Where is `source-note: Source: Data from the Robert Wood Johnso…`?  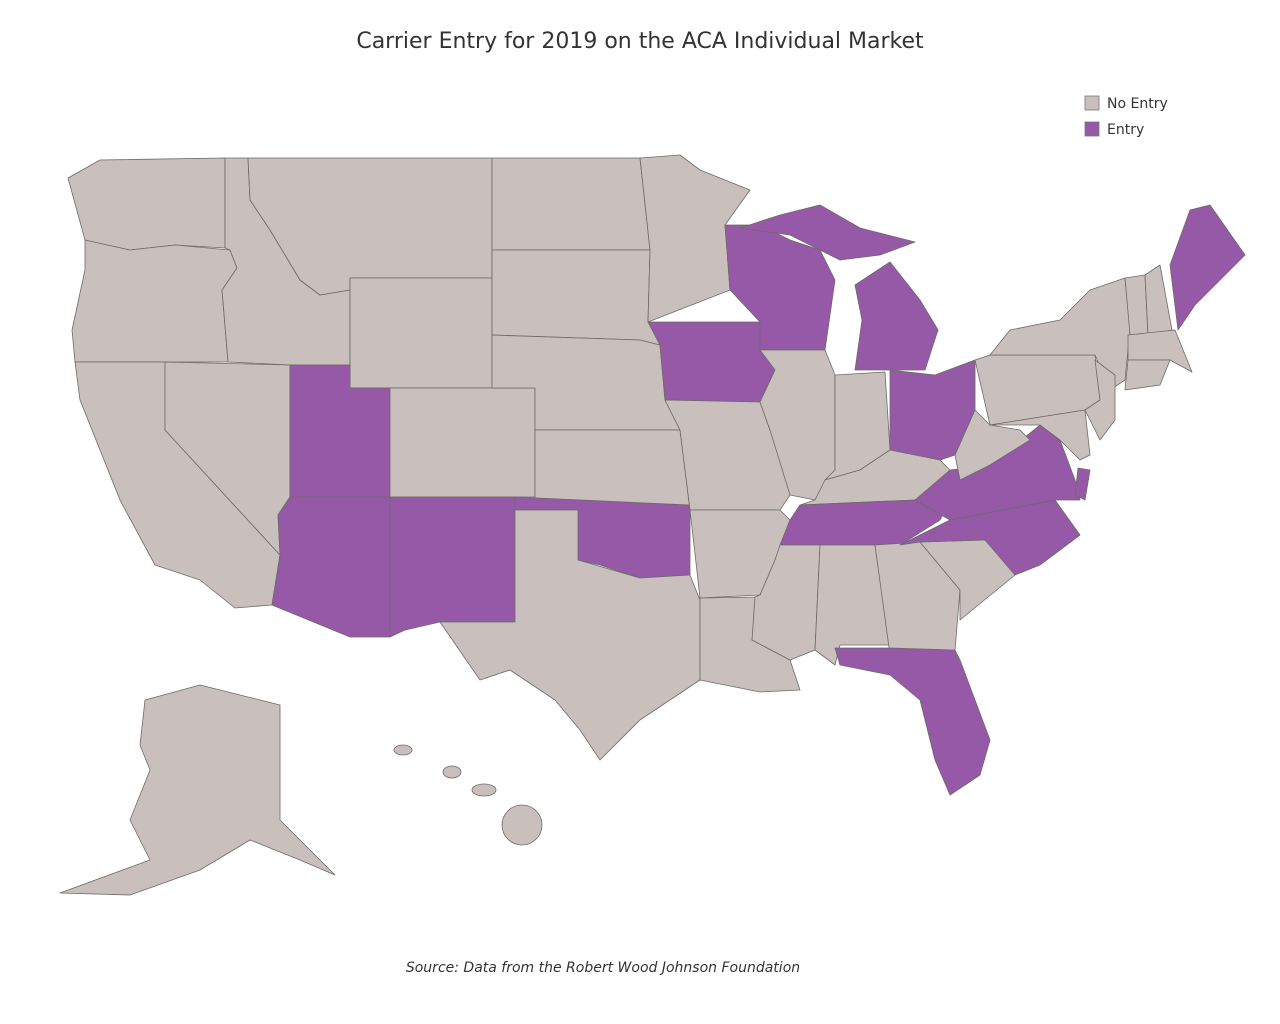 source-note: Source: Data from the Robert Wood Johnso… is located at coordinates (603, 968).